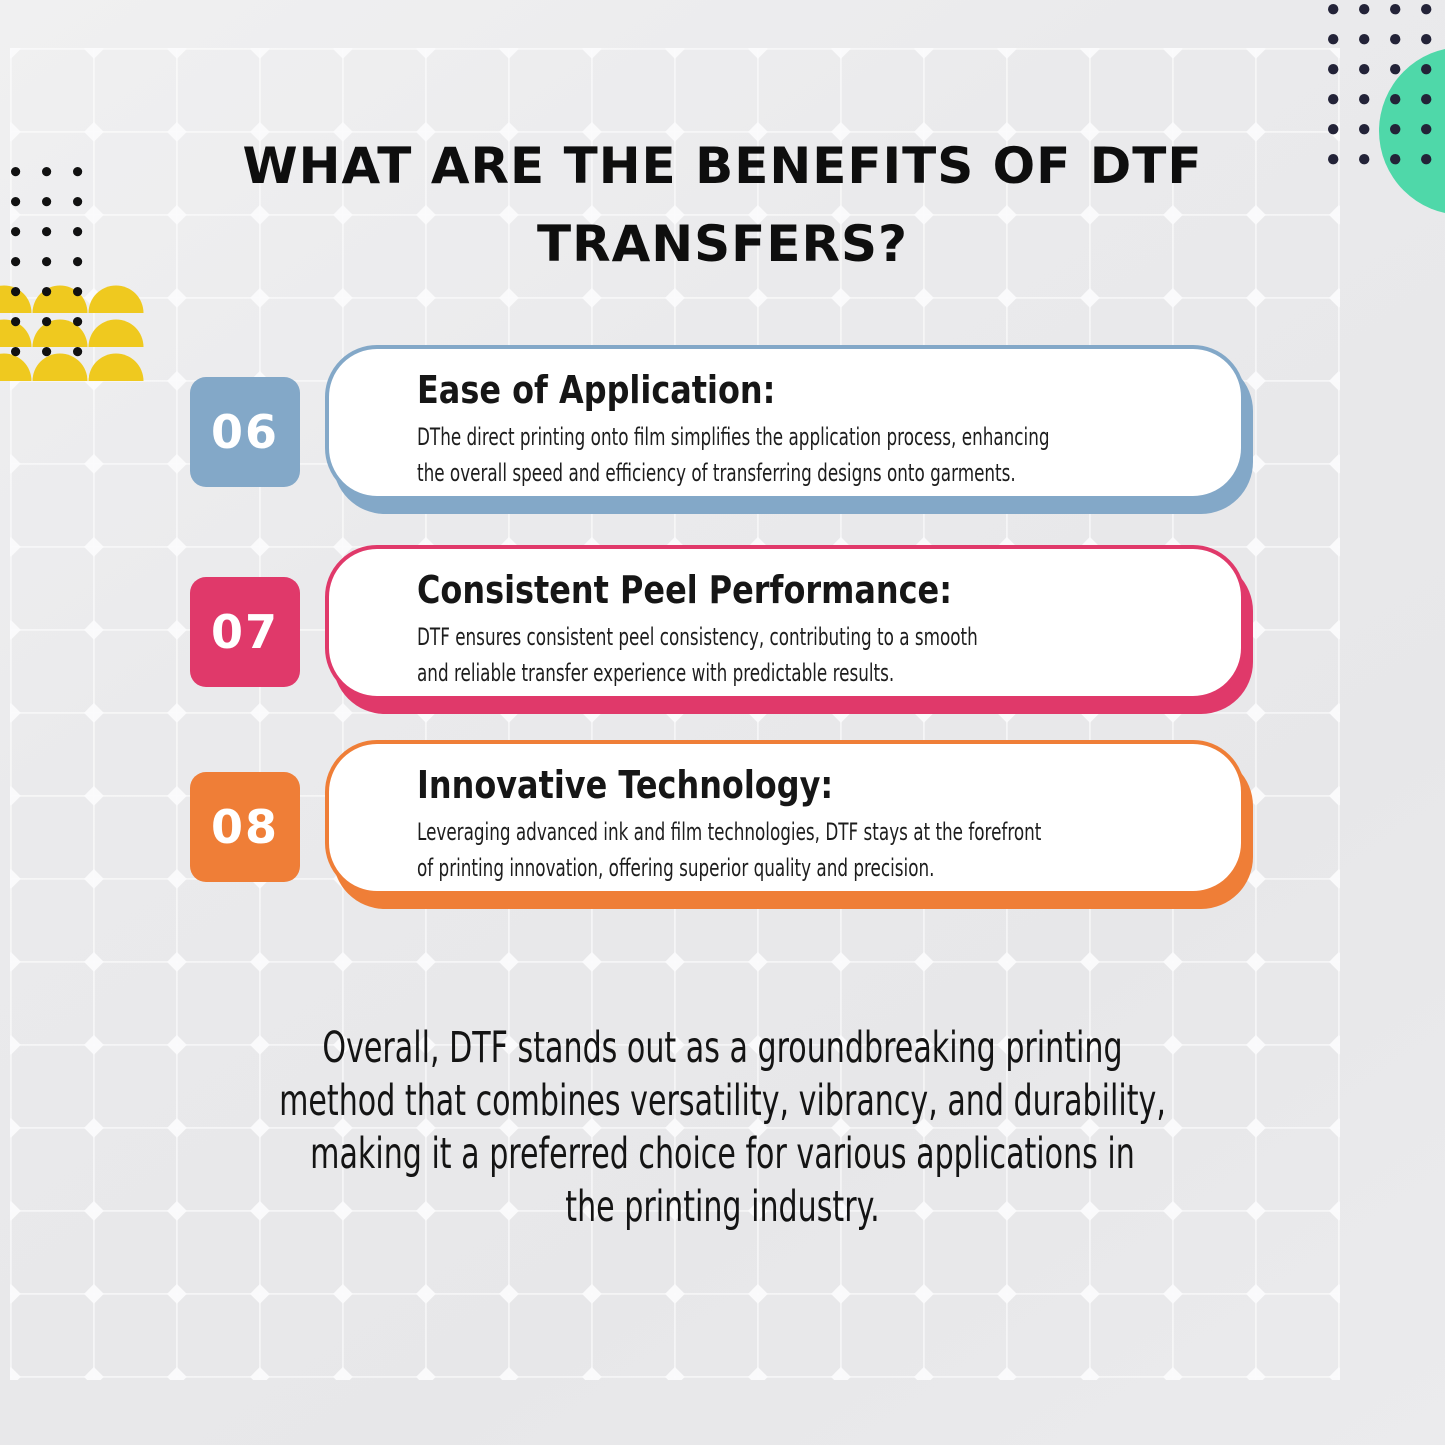 This screenshot has width=1445, height=1445. I want to click on benefit-heading: Consistent Peel Performance:, so click(684, 590).